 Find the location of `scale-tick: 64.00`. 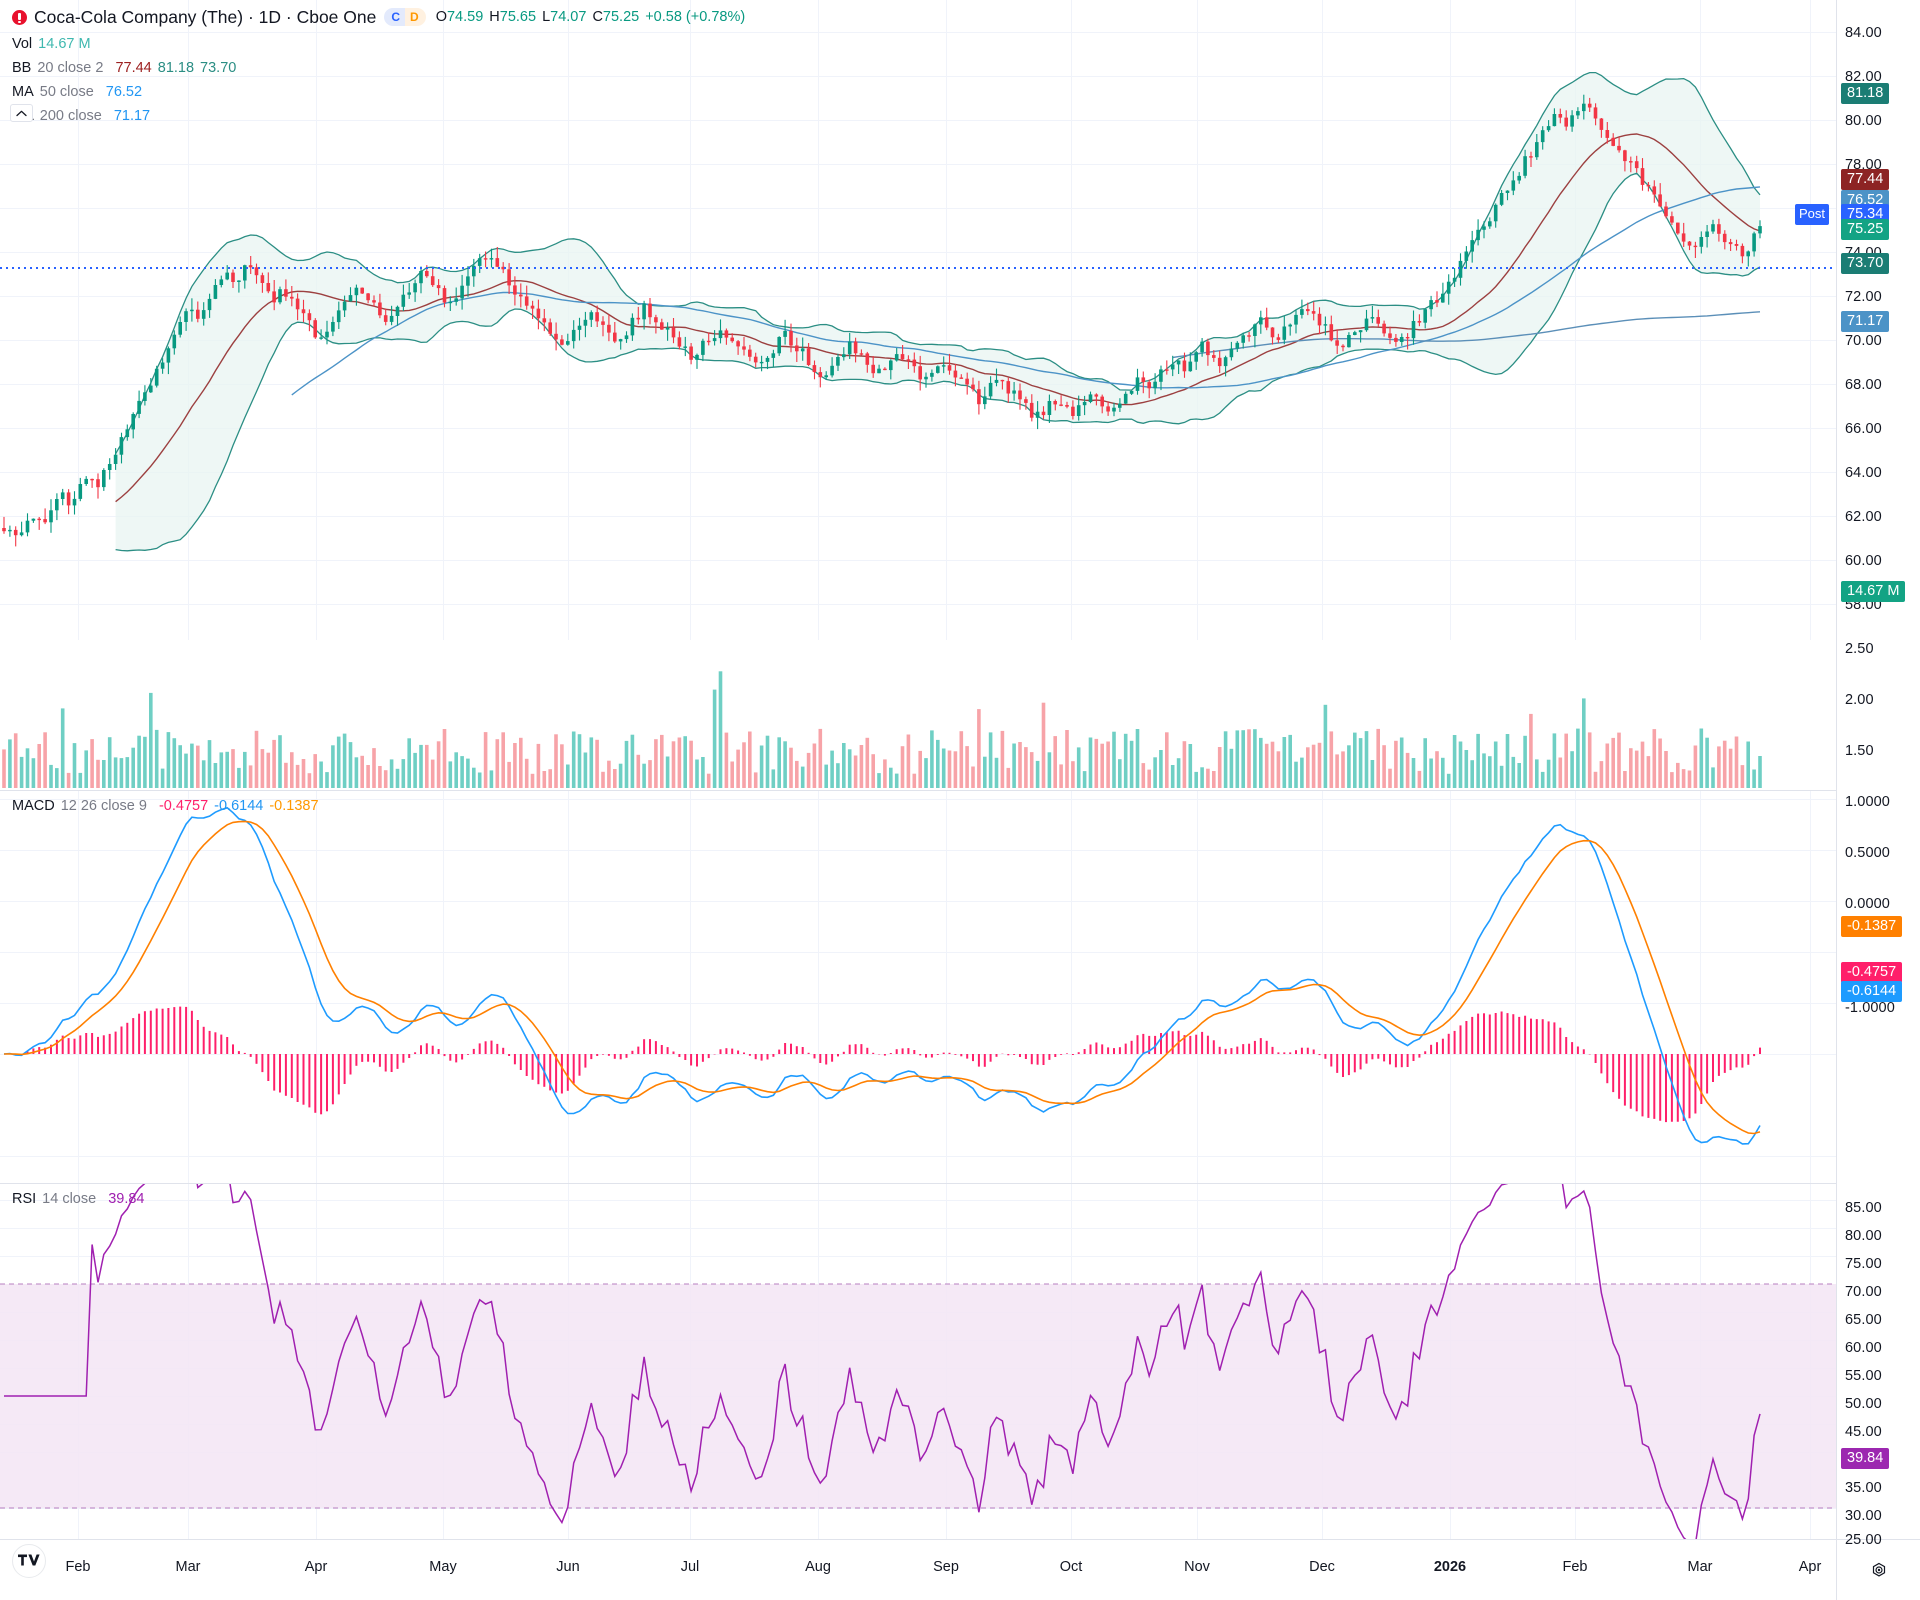

scale-tick: 64.00 is located at coordinates (1863, 473).